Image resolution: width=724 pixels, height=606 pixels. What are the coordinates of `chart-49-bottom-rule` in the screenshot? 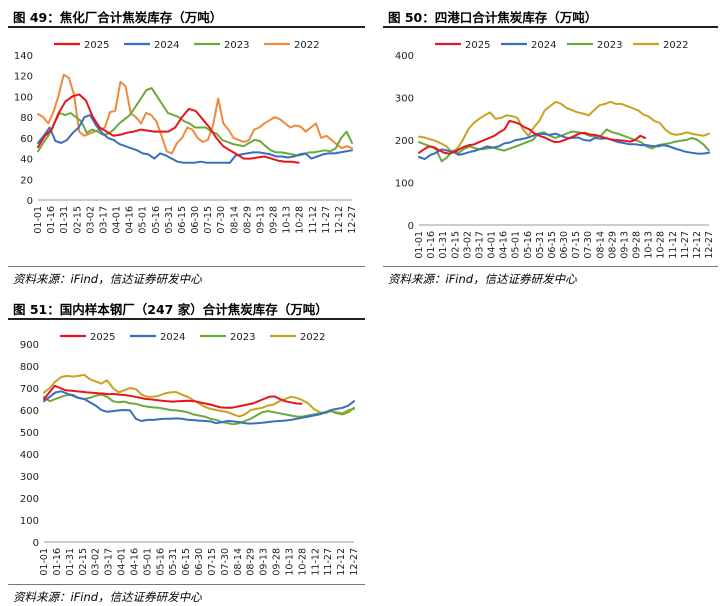 It's located at (186, 266).